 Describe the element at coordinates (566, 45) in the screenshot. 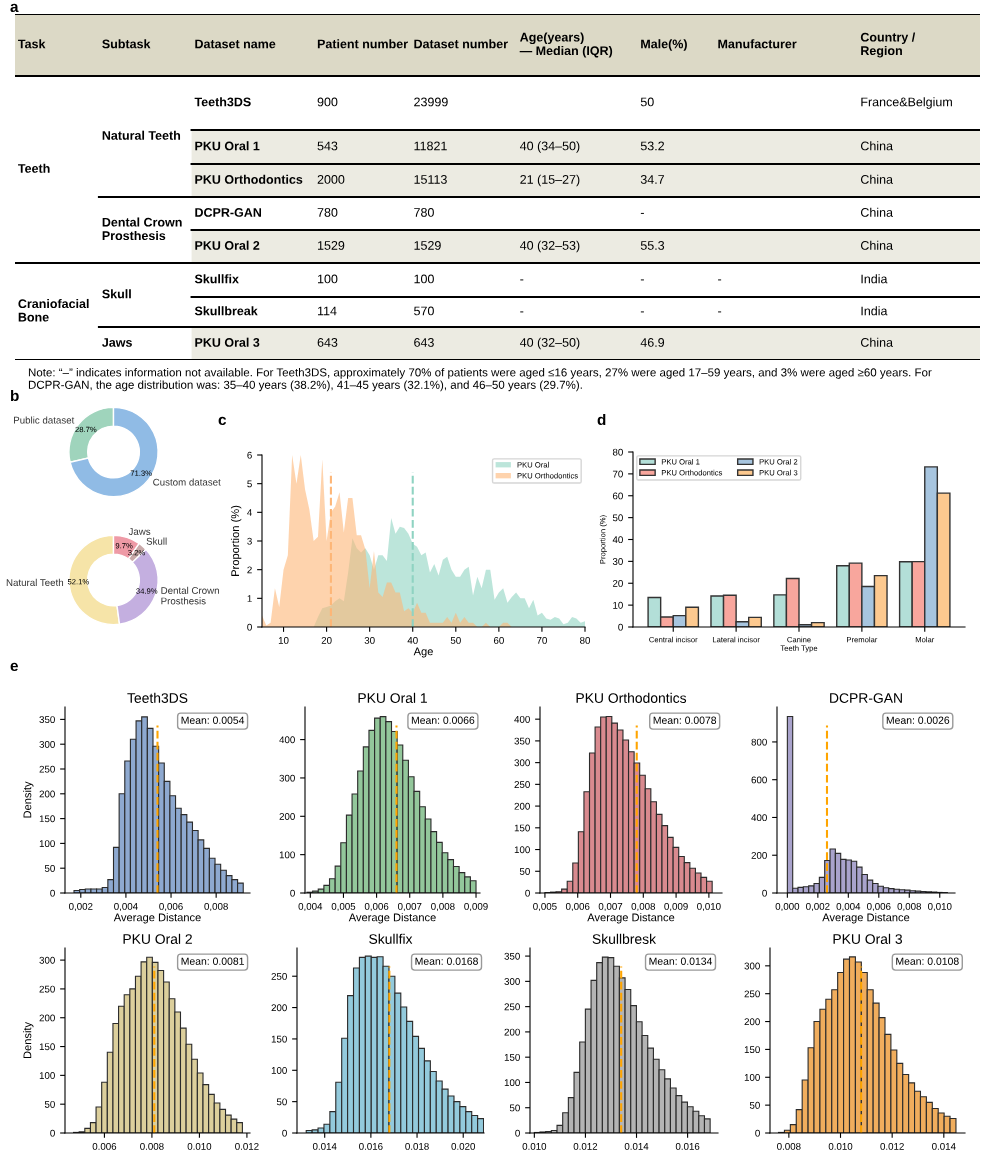

I see `category-label: Age(years) — Median (IQR)` at that location.